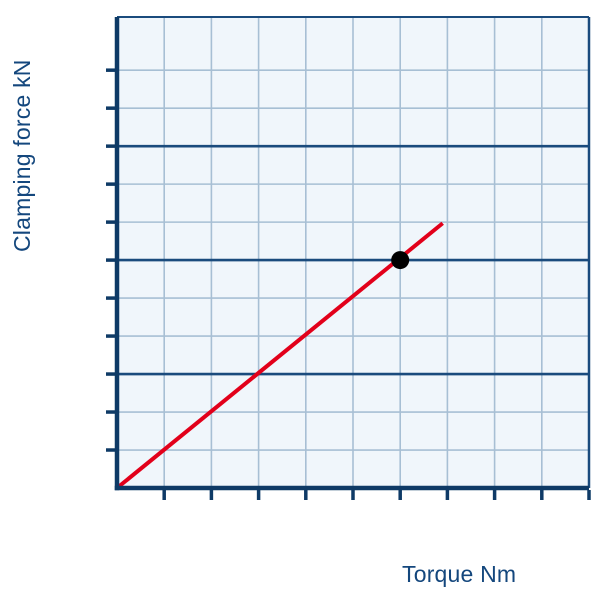 The image size is (600, 600). I want to click on x-axis-label: Torque Nm, so click(459, 574).